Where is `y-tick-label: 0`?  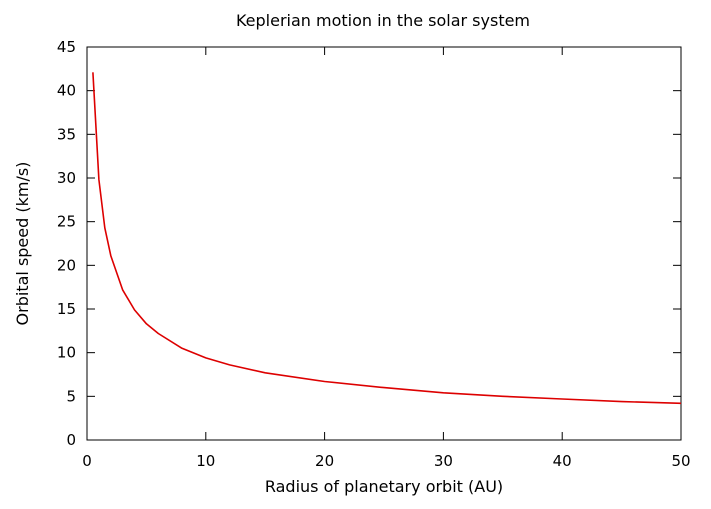
y-tick-label: 0 is located at coordinates (71, 440).